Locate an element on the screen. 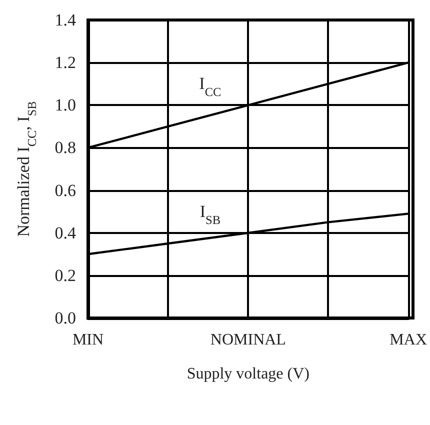 This screenshot has height=425, width=430. x-tick-label: MIN is located at coordinates (88, 340).